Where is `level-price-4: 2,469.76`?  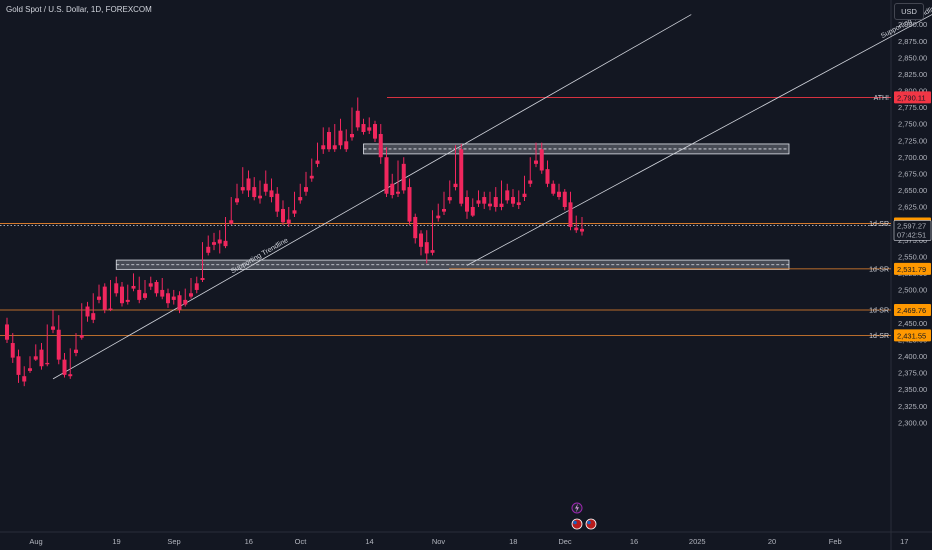
level-price-4: 2,469.76 is located at coordinates (911, 310).